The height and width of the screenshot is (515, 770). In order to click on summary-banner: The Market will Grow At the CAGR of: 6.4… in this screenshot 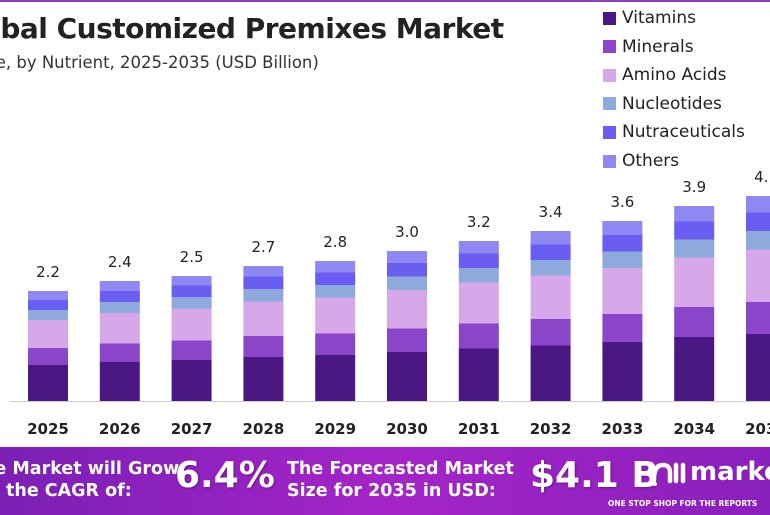, I will do `click(385, 481)`.